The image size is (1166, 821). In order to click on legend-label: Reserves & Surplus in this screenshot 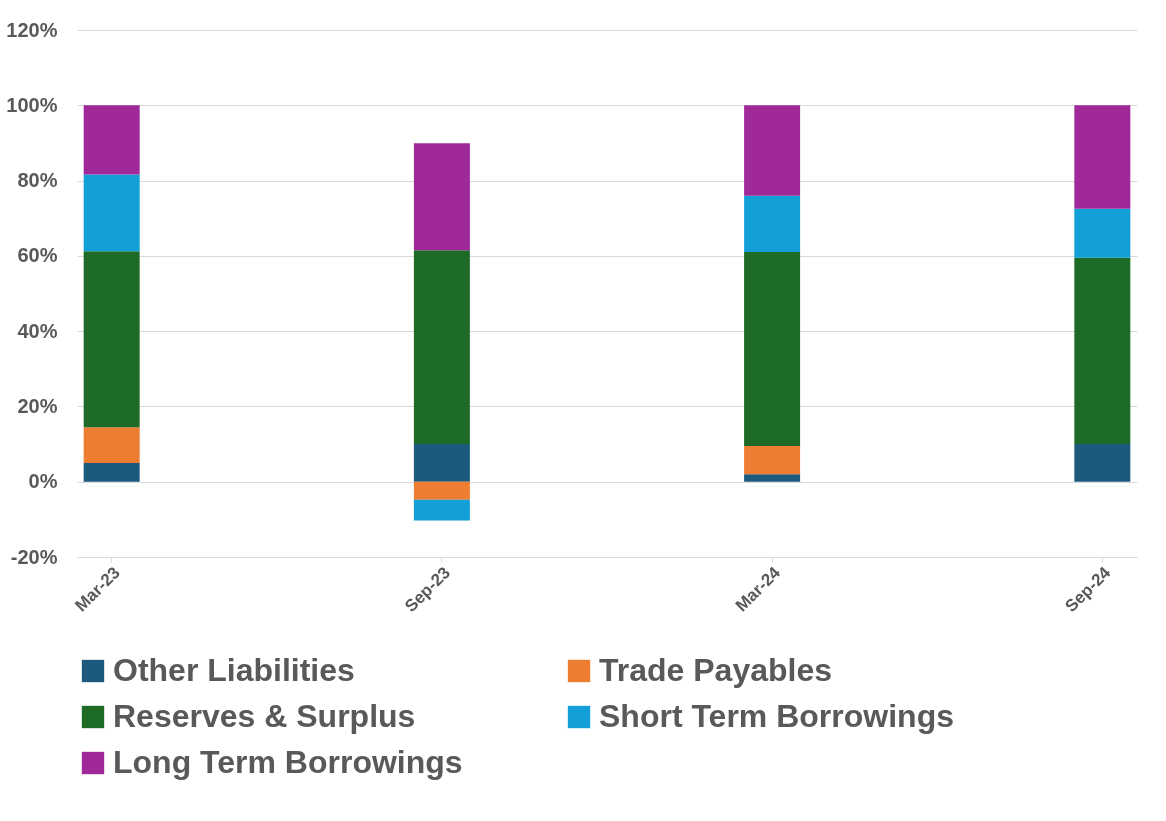, I will do `click(264, 716)`.